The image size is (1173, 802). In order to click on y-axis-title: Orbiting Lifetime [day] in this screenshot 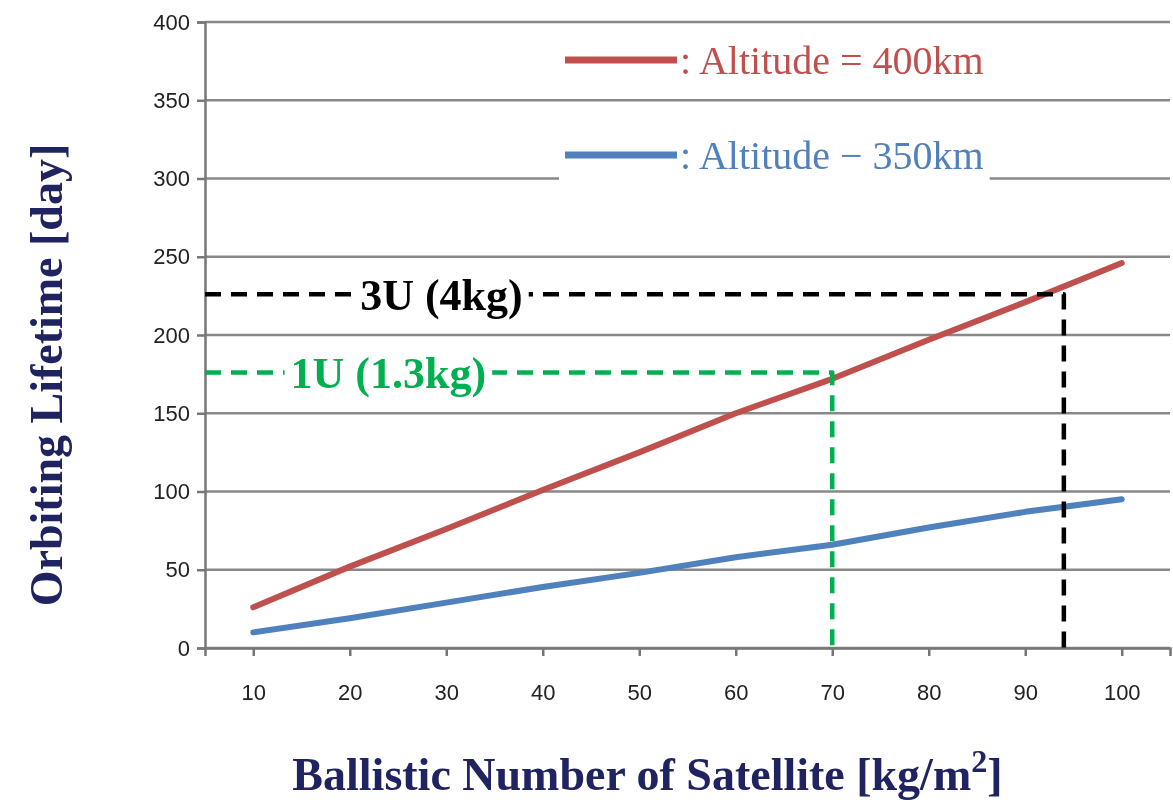, I will do `click(46, 375)`.